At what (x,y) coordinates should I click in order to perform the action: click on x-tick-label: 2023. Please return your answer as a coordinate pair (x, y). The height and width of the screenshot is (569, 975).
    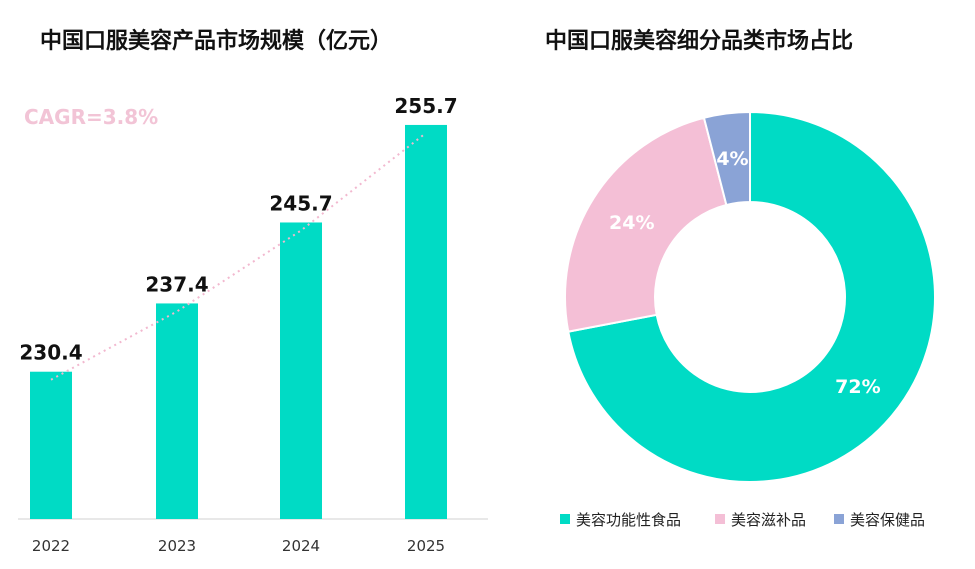
    Looking at the image, I should click on (177, 546).